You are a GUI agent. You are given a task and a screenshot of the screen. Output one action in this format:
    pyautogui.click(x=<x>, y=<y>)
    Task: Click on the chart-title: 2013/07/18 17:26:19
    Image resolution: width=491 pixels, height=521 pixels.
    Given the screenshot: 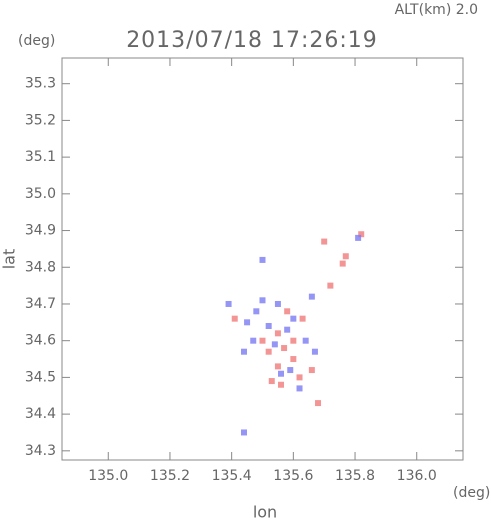 What is the action you would take?
    pyautogui.click(x=252, y=40)
    